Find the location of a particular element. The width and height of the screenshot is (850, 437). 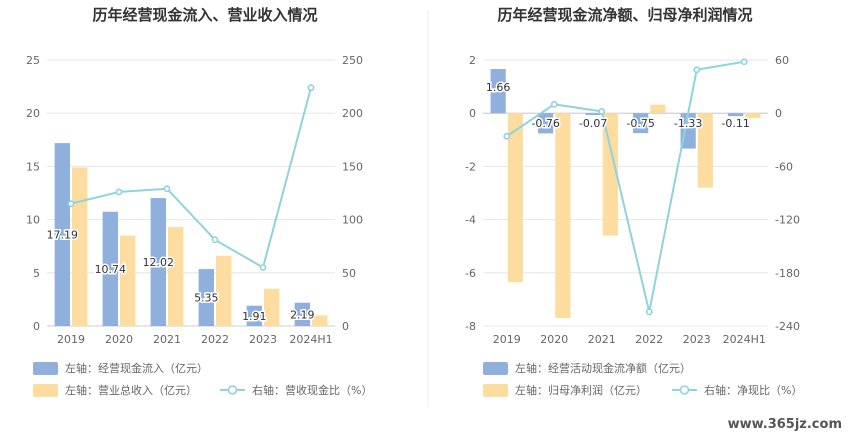

c2-data-label: -0.76 is located at coordinates (545, 123).